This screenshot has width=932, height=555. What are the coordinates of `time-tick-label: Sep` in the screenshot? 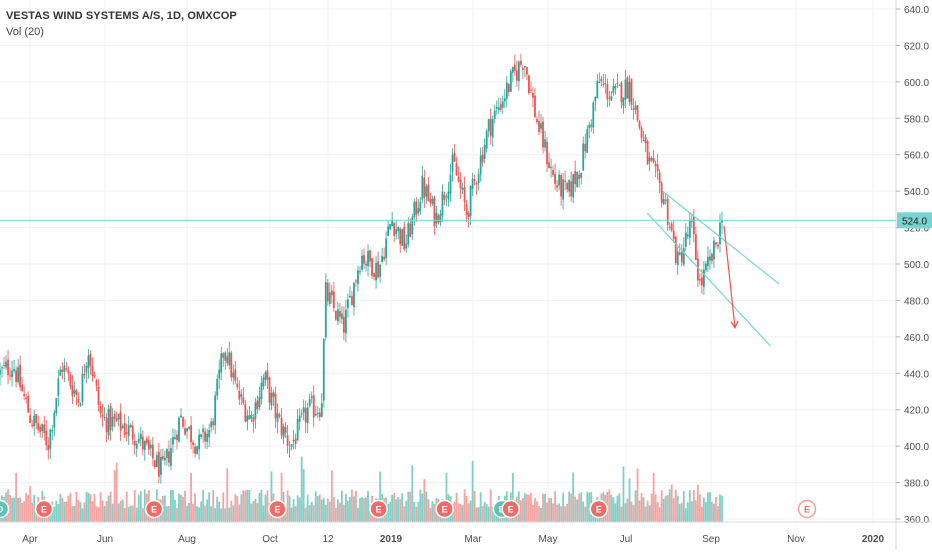 It's located at (711, 539).